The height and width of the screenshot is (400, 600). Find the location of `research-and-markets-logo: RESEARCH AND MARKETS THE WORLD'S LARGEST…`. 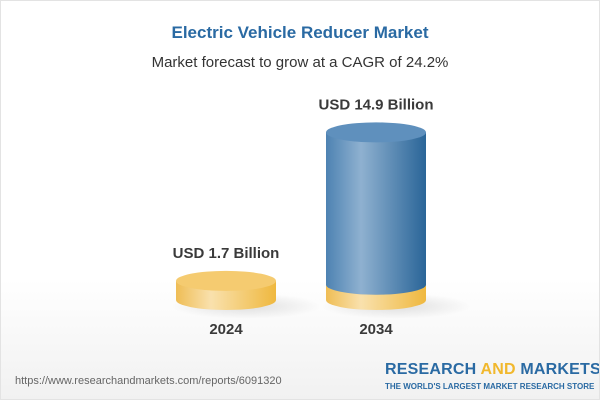

research-and-markets-logo: RESEARCH AND MARKETS THE WORLD'S LARGEST… is located at coordinates (492, 376).